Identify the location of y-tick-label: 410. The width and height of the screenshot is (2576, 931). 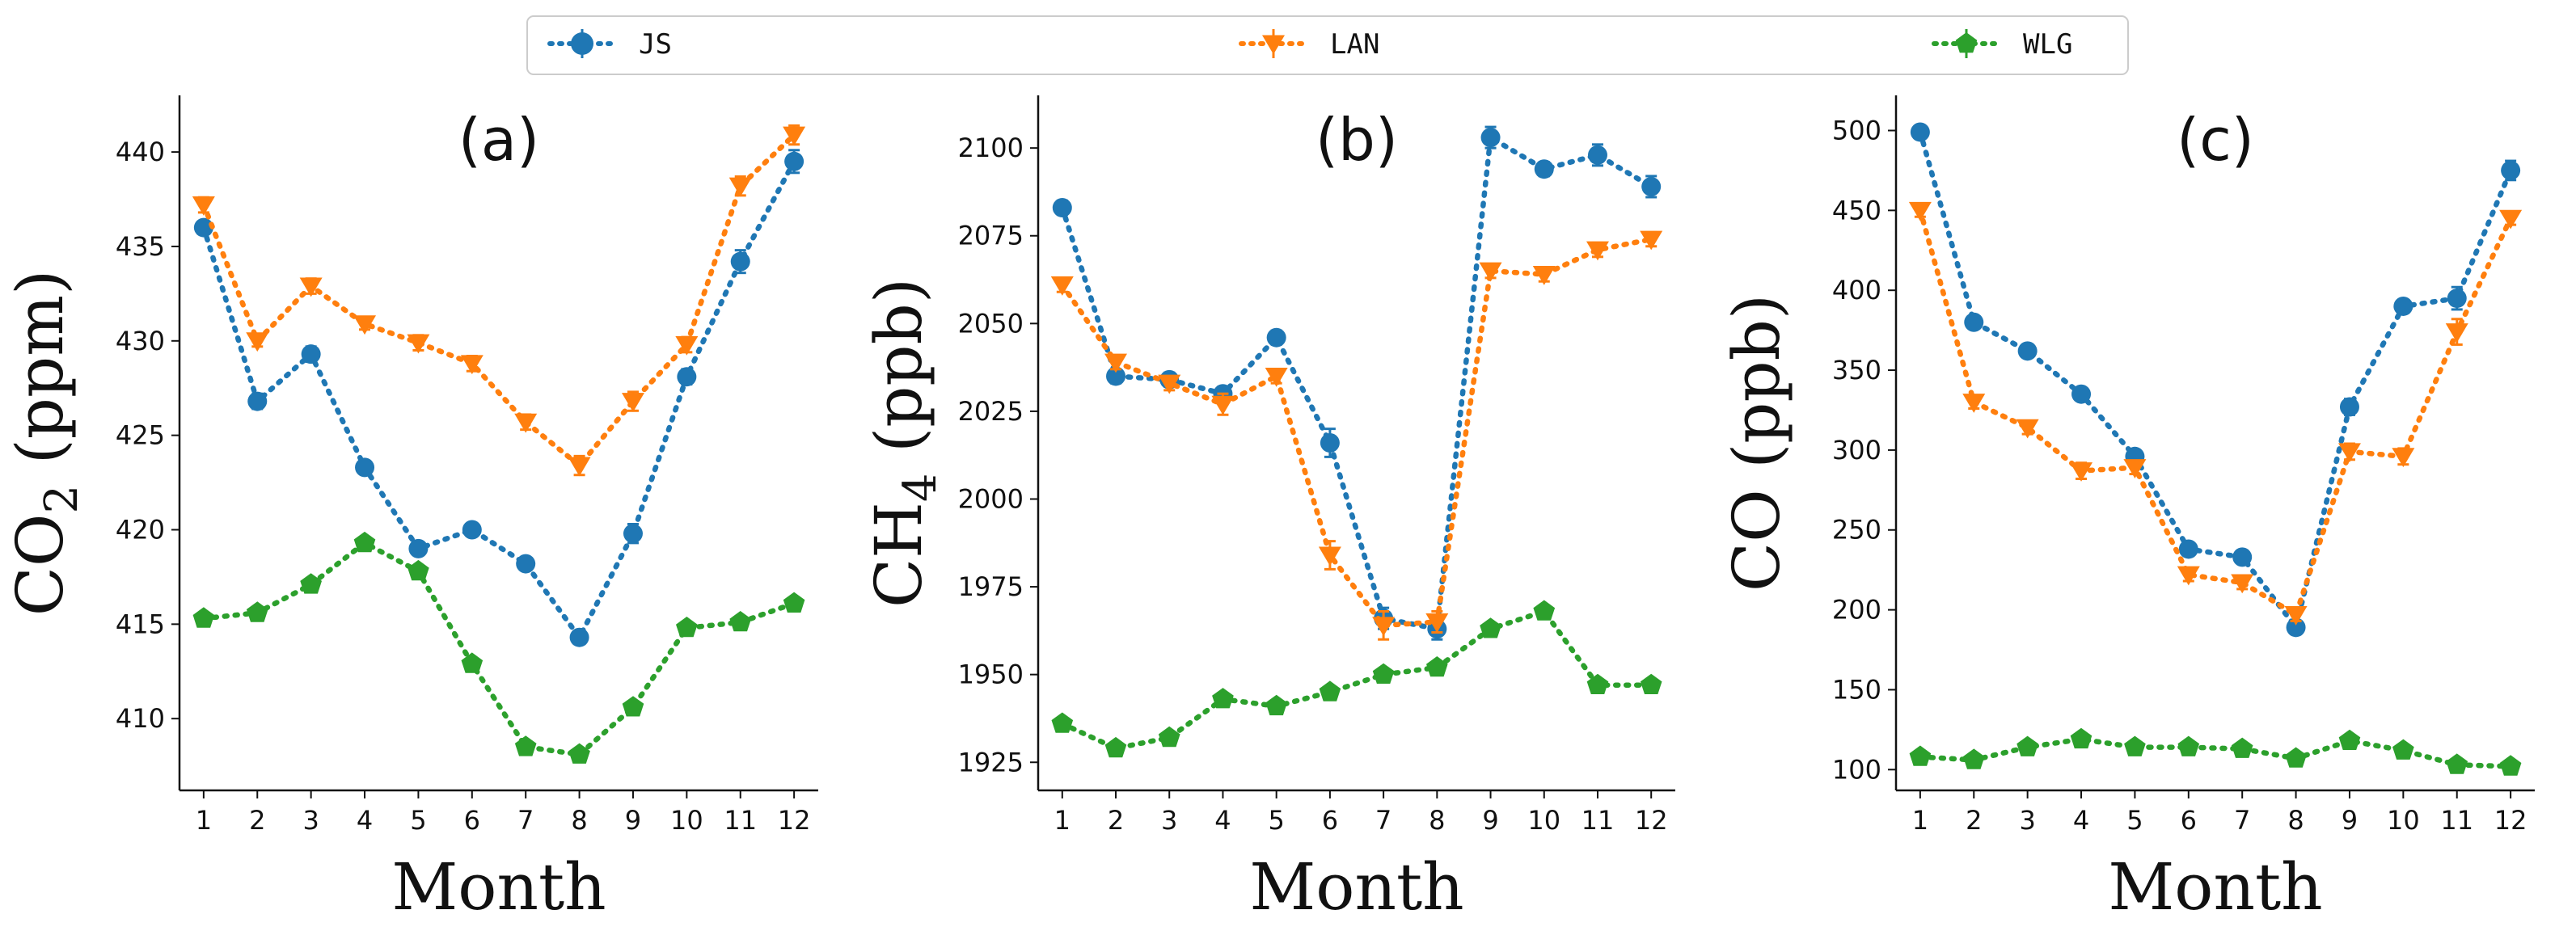
(140, 718).